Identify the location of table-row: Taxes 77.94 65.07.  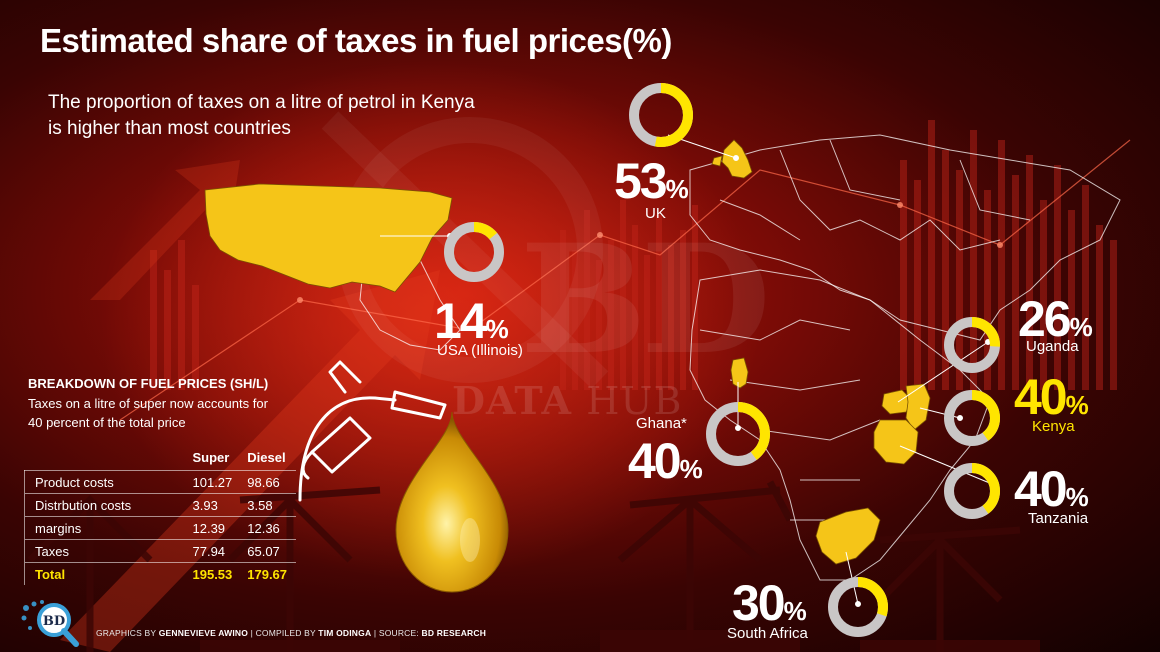
(160, 551).